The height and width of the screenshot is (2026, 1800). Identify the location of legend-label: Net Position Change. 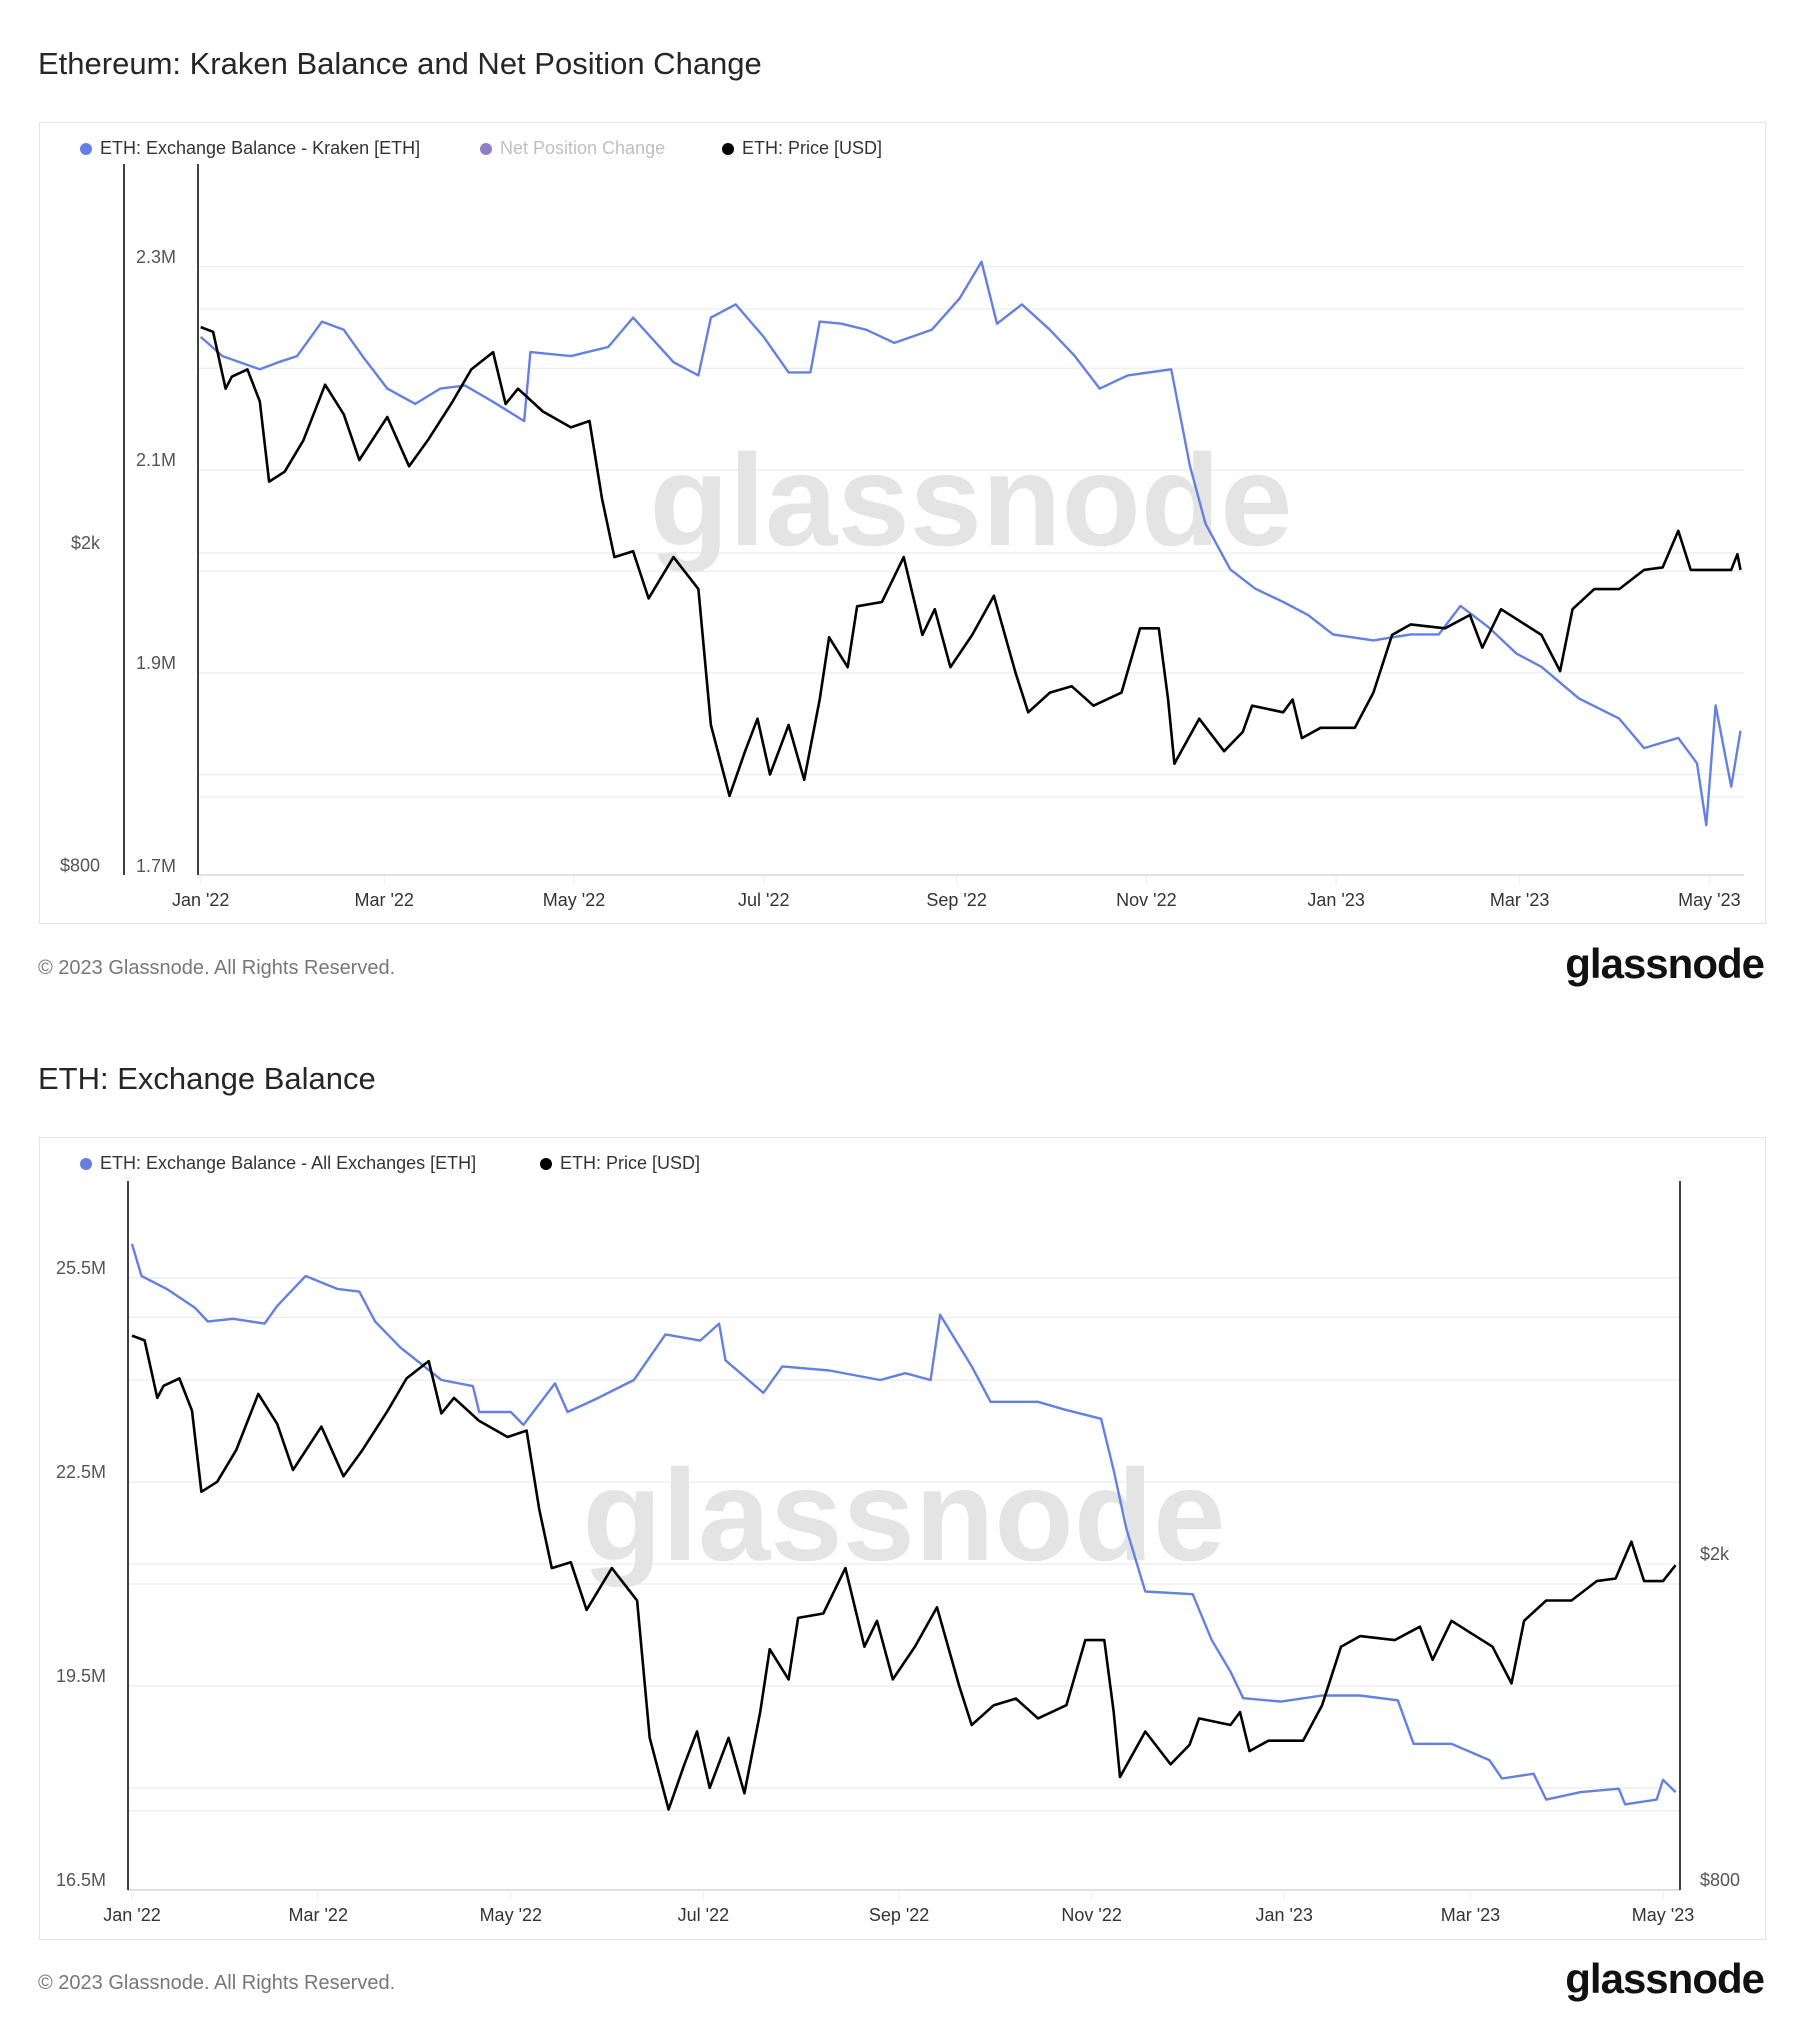
(583, 148).